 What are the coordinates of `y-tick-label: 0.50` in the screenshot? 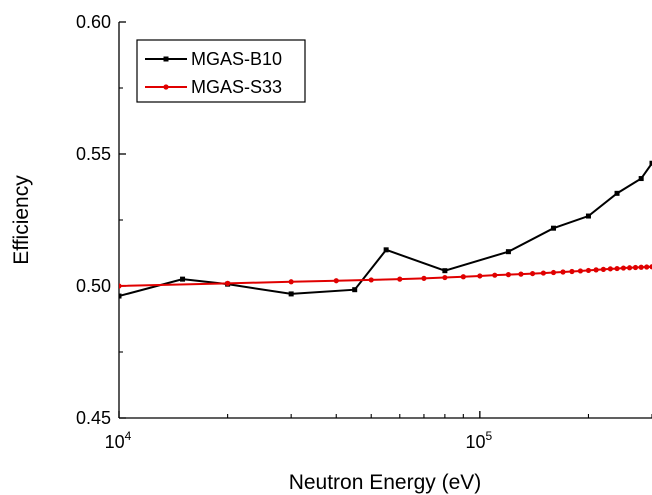 It's located at (93, 286).